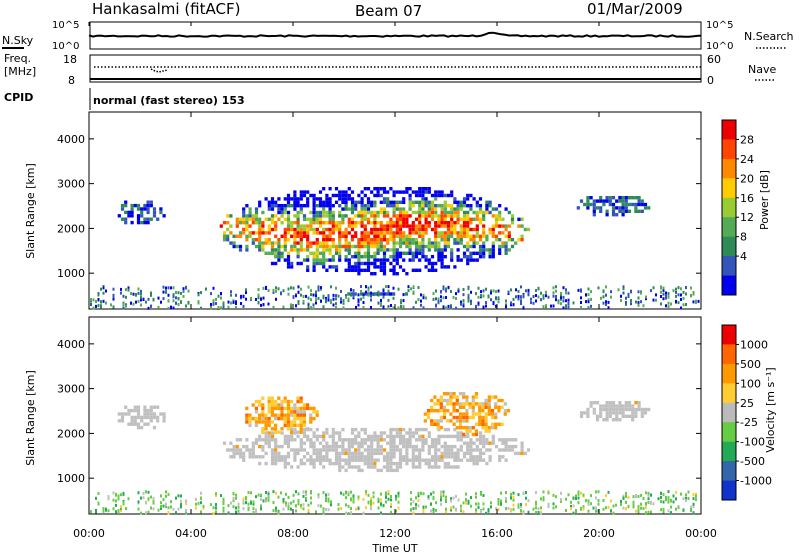 This screenshot has height=554, width=800. Describe the element at coordinates (71, 80) in the screenshot. I see `freq-tick-bottom: 8` at that location.